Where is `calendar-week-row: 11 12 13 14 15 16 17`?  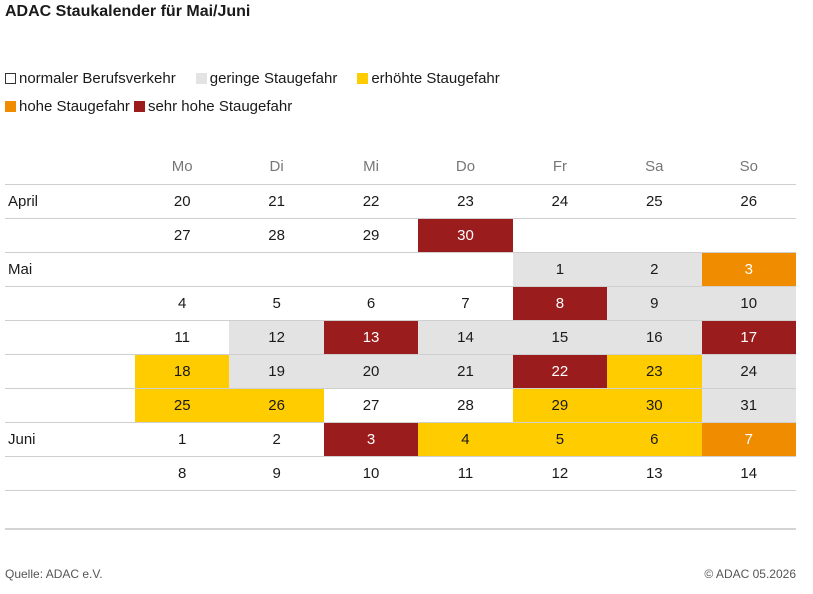 calendar-week-row: 11 12 13 14 15 16 17 is located at coordinates (400, 337).